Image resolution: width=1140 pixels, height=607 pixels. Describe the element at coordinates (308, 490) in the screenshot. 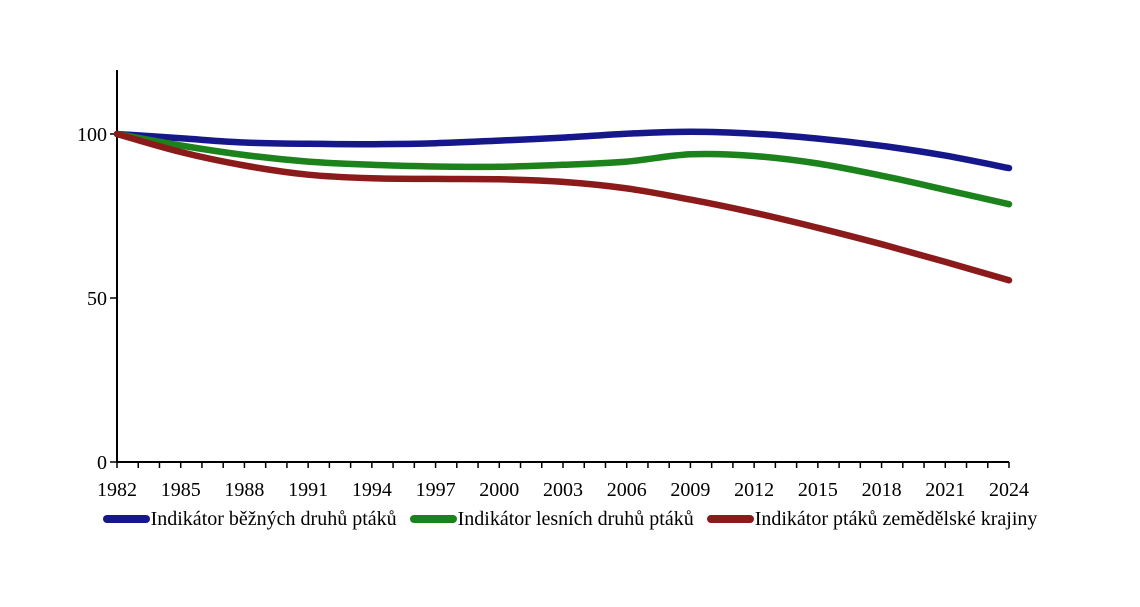

I see `x-tick-label: 1991` at that location.